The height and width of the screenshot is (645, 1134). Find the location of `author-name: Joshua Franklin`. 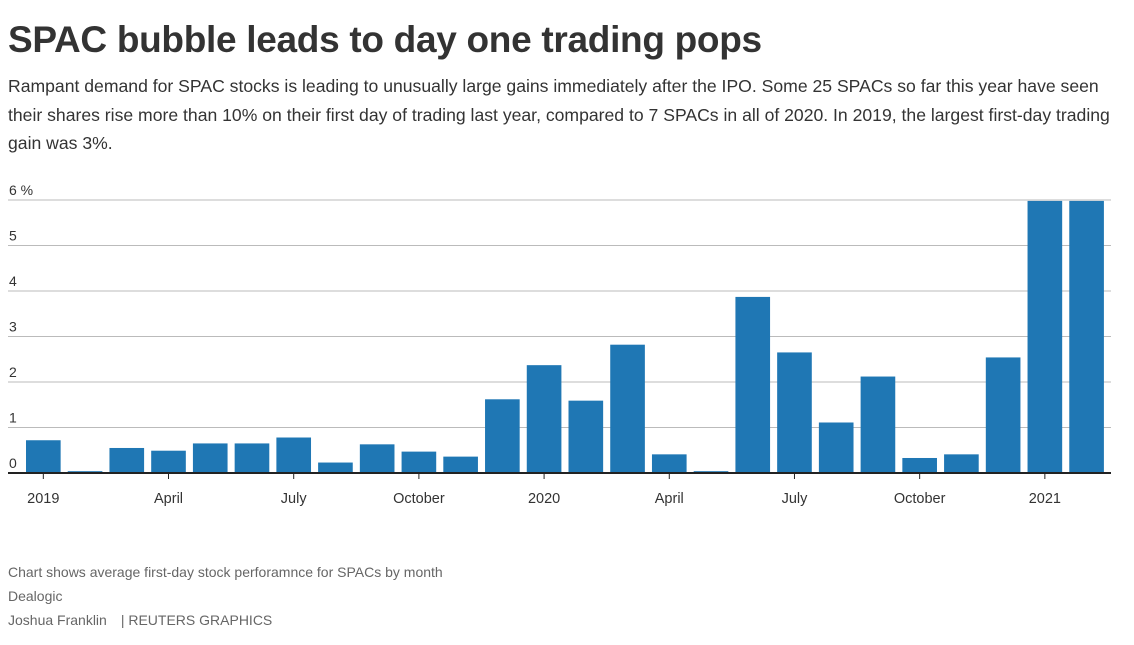

author-name: Joshua Franklin is located at coordinates (57, 620).